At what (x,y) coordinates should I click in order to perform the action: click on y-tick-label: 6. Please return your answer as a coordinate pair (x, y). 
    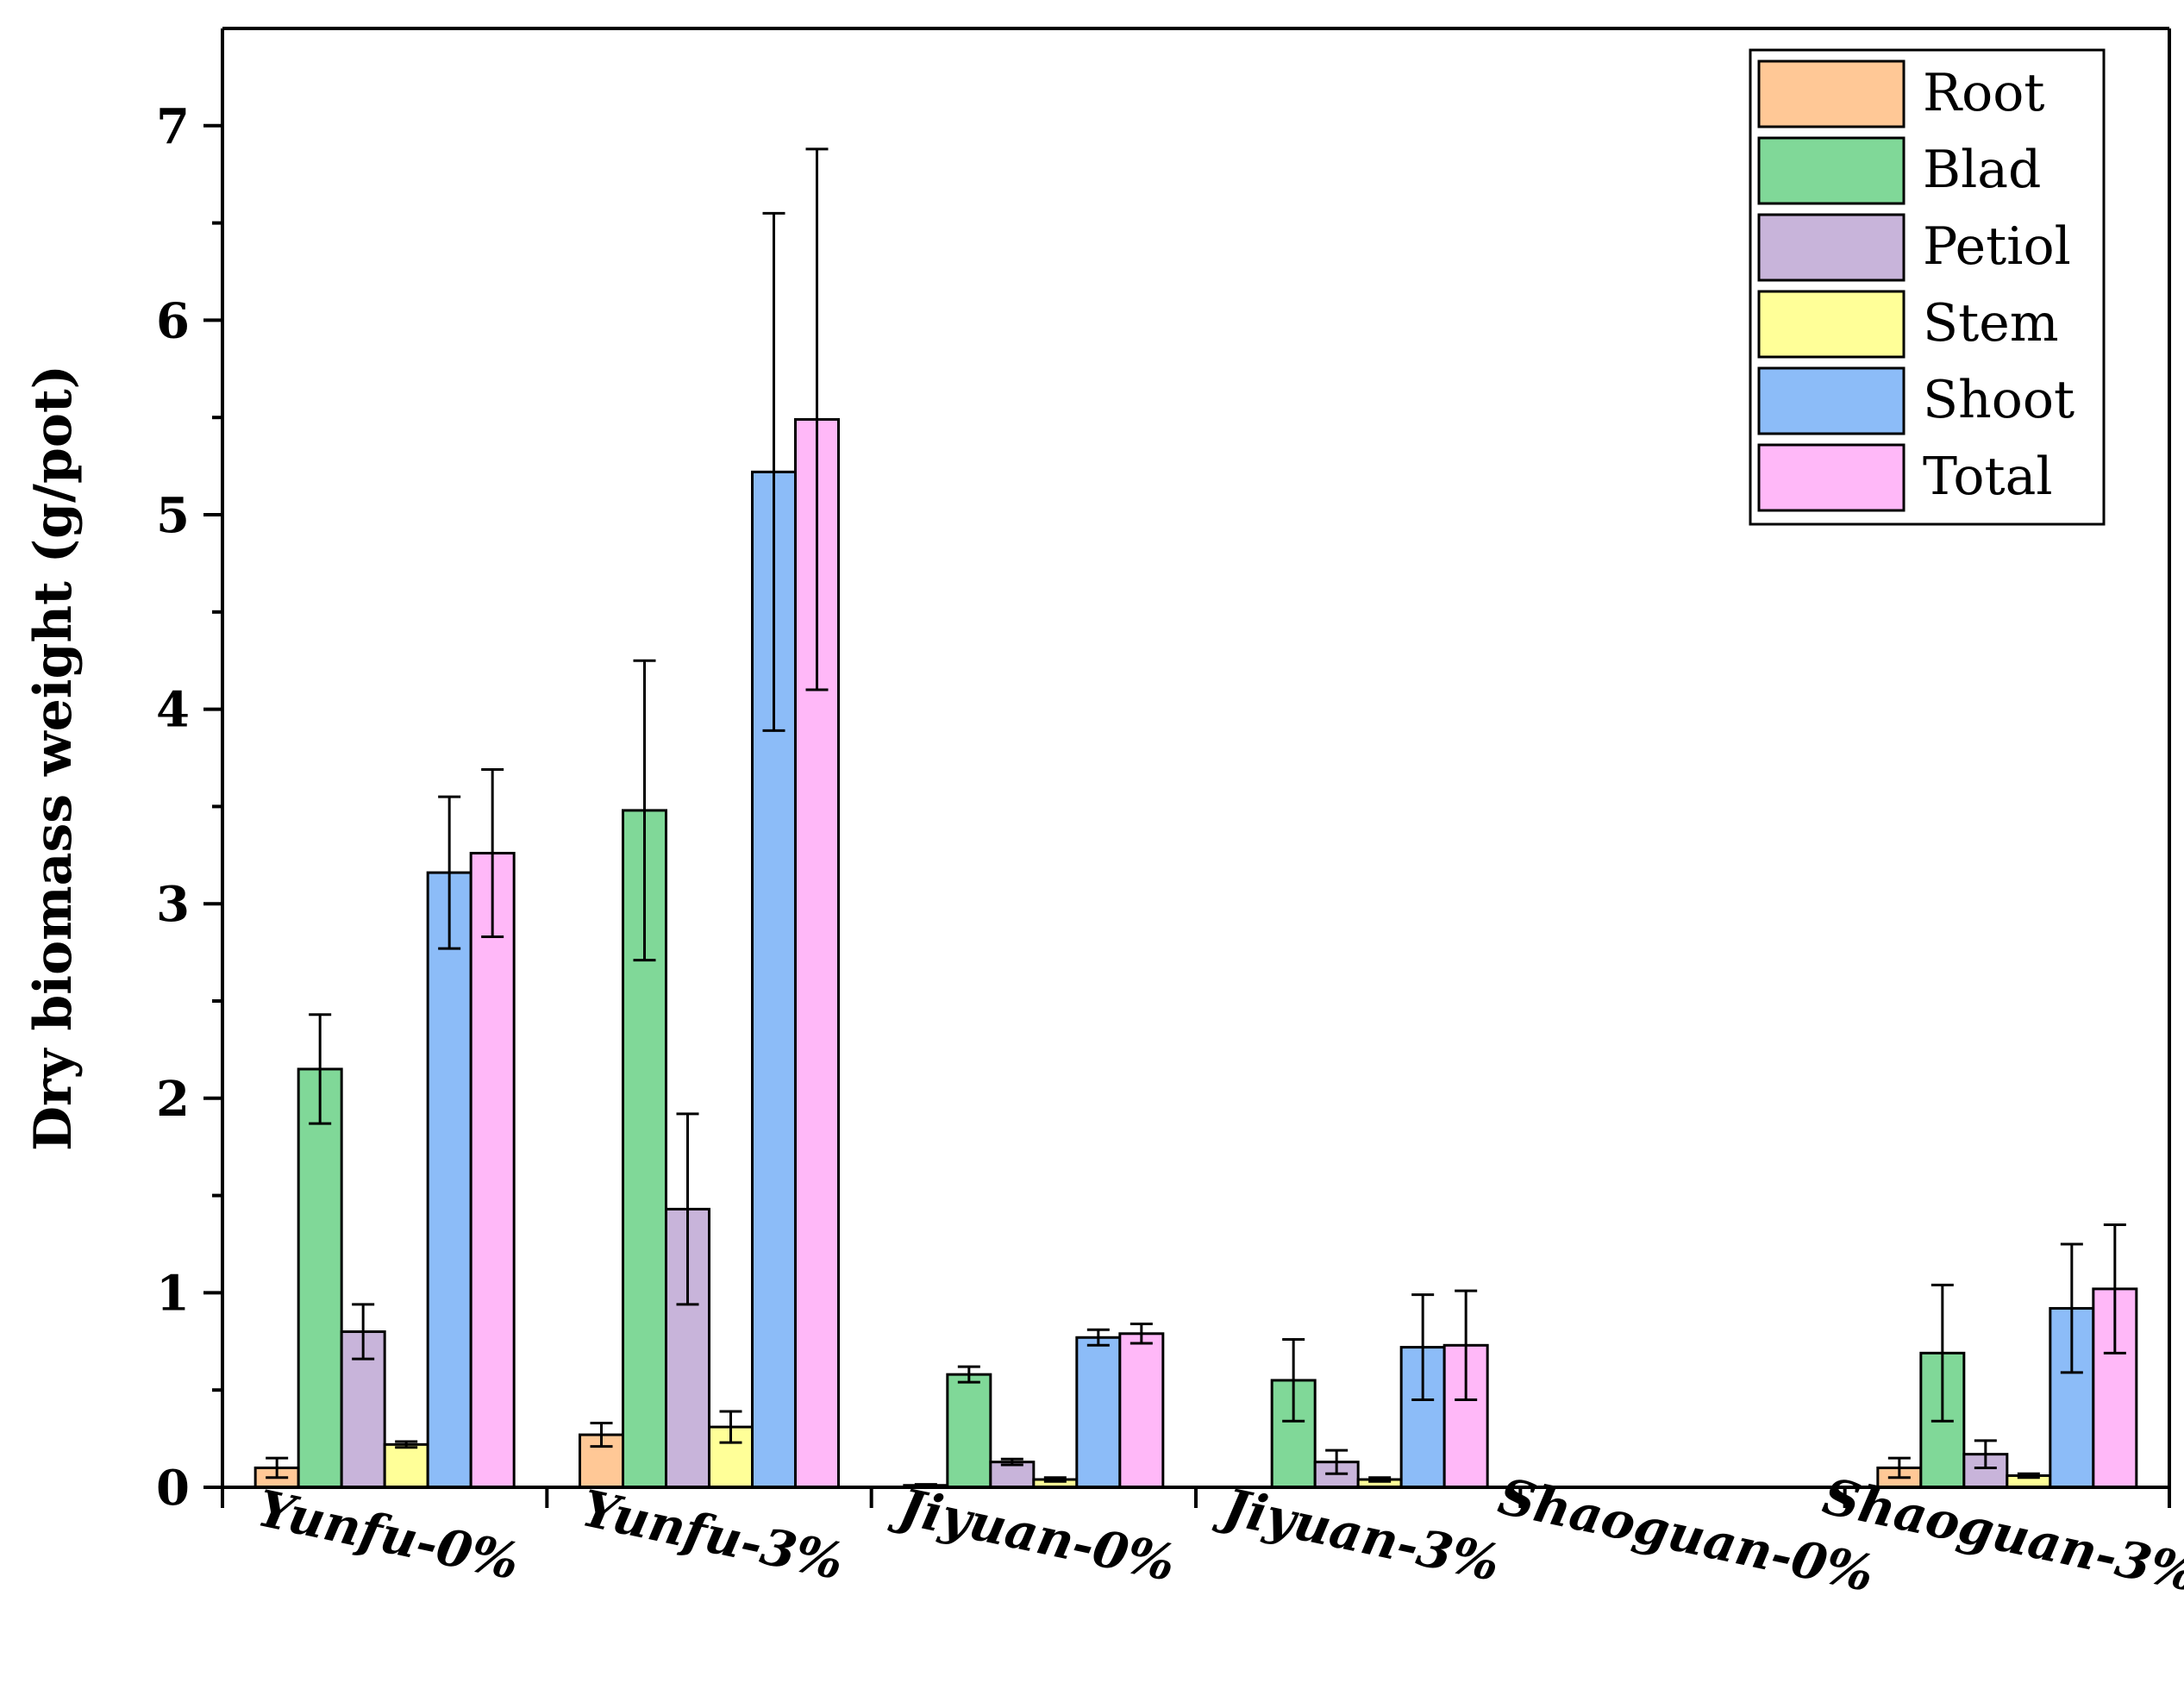
    Looking at the image, I should click on (173, 320).